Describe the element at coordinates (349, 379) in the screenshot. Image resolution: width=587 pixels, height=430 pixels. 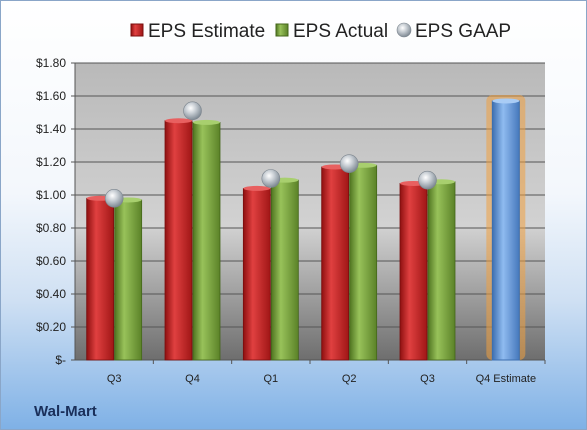
I see `x-tick-label: Q2` at that location.